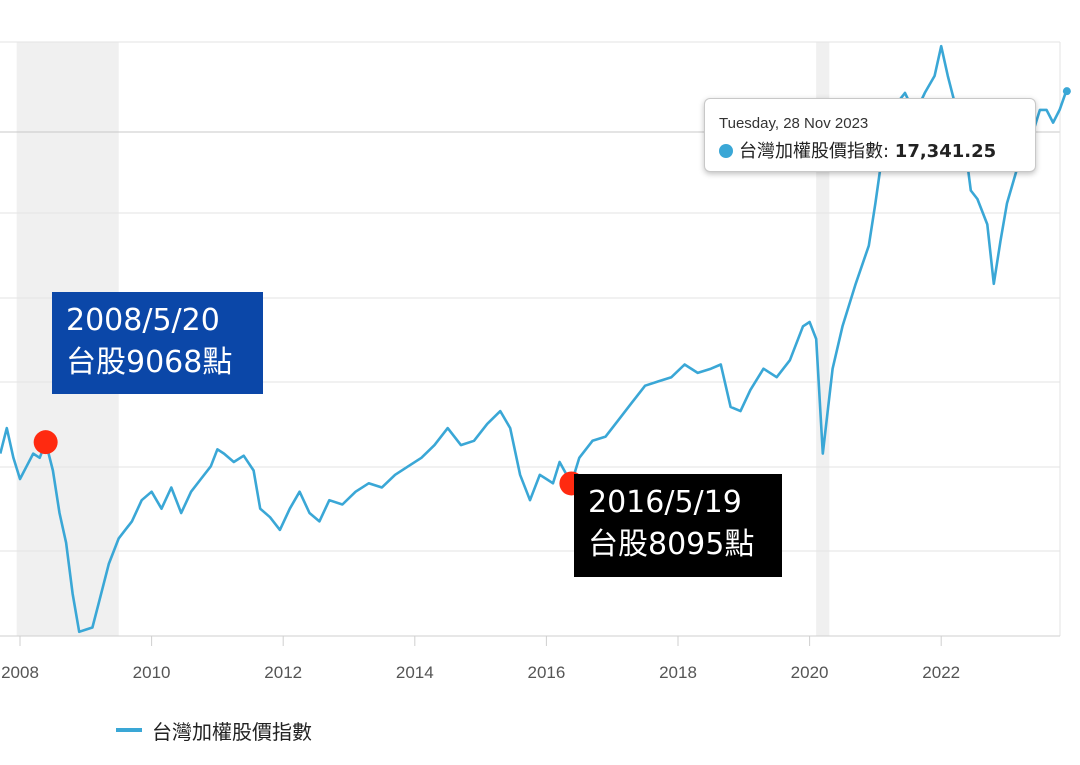  Describe the element at coordinates (152, 672) in the screenshot. I see `x-tick-label-1: 2010` at that location.